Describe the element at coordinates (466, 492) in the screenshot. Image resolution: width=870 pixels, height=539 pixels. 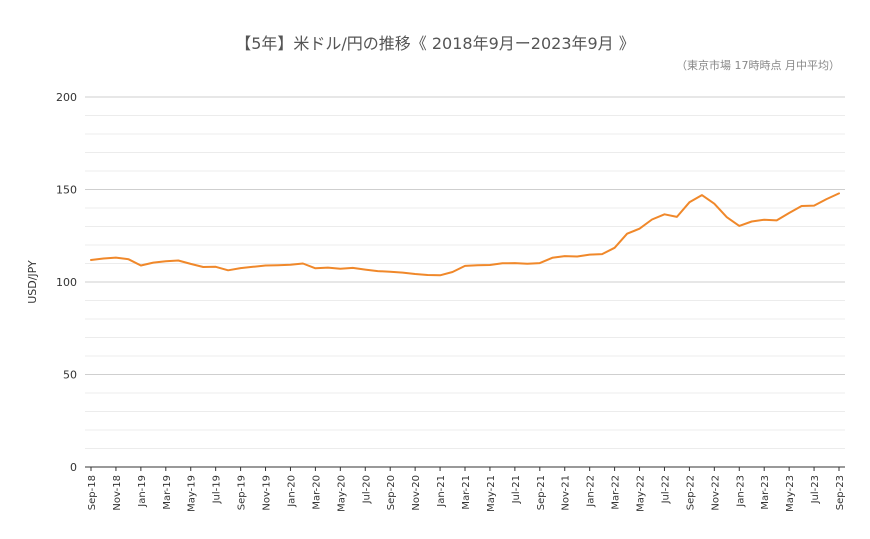
I see `x-tick-label: Mar-21` at that location.